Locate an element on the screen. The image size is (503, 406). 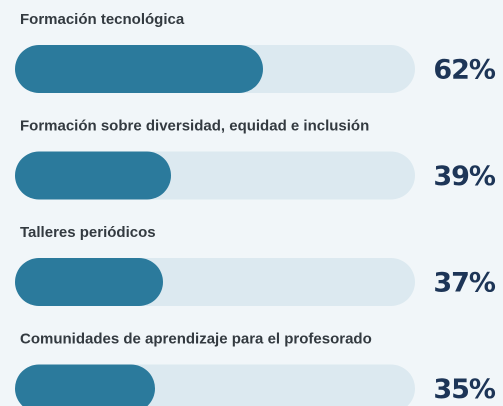
value-label: 35% is located at coordinates (464, 389).